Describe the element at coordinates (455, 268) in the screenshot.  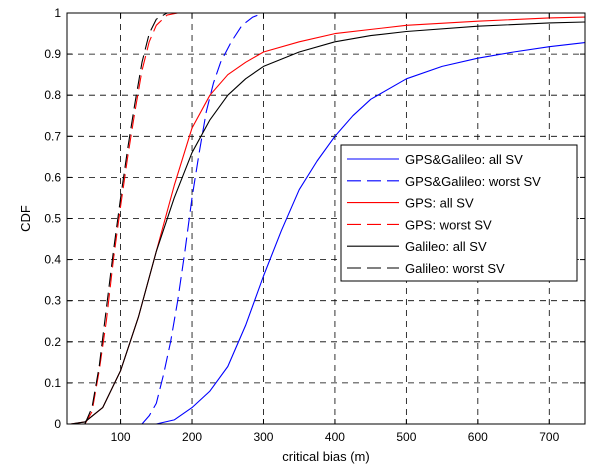
I see `legend-entry-label: Galileo: worst SV` at that location.